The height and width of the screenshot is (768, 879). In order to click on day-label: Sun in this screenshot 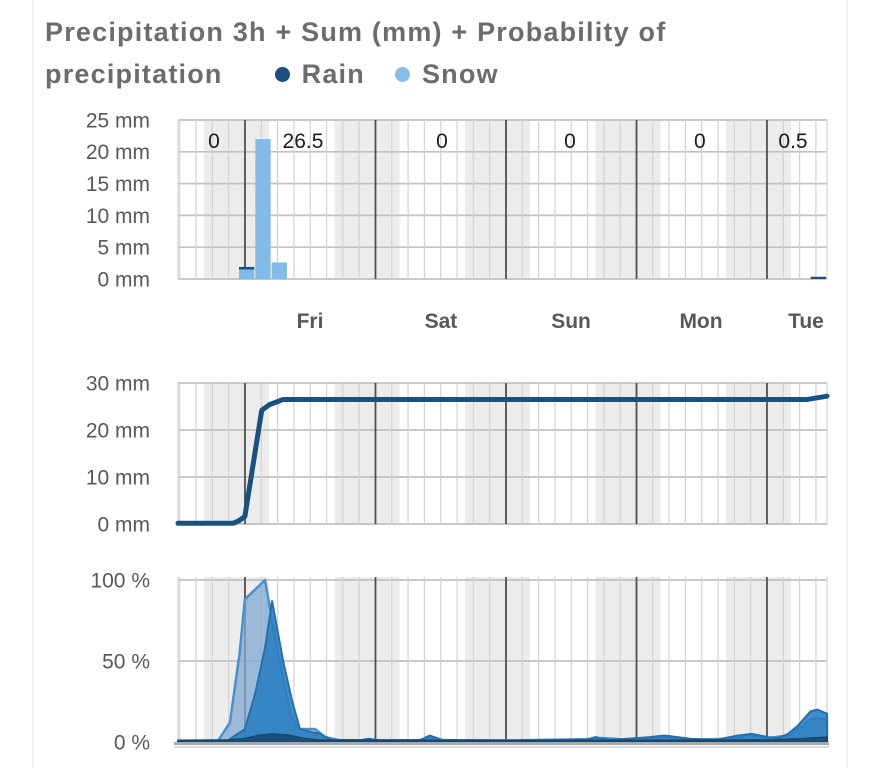, I will do `click(571, 321)`.